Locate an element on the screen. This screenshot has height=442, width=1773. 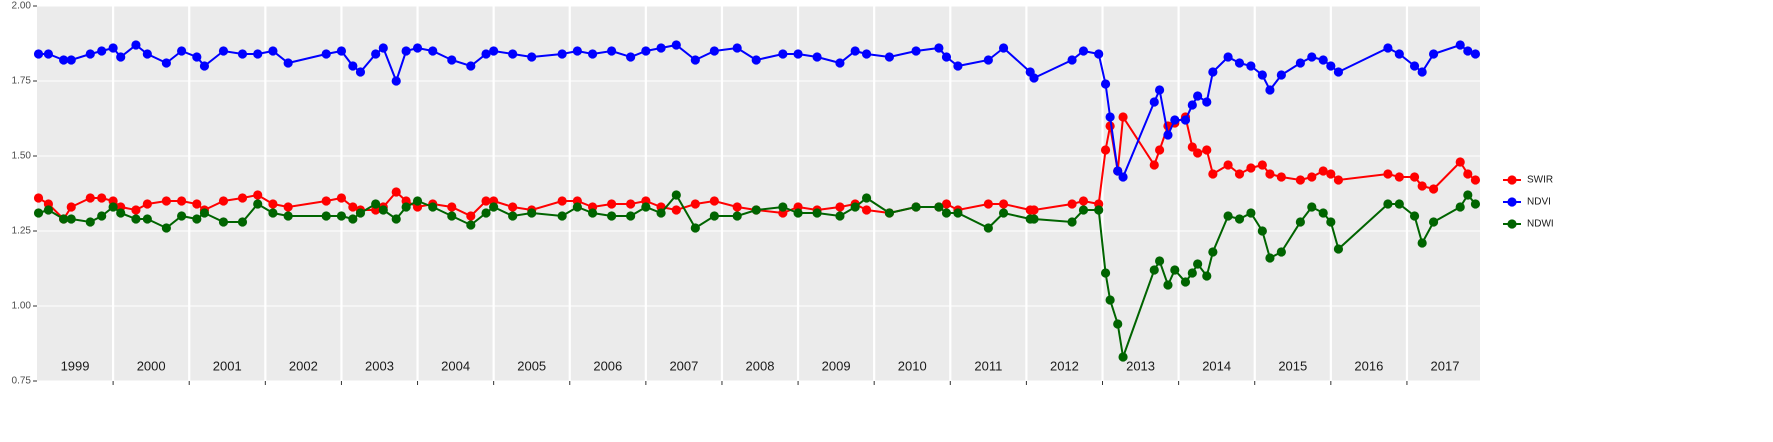
year-label: 2008 is located at coordinates (760, 365).